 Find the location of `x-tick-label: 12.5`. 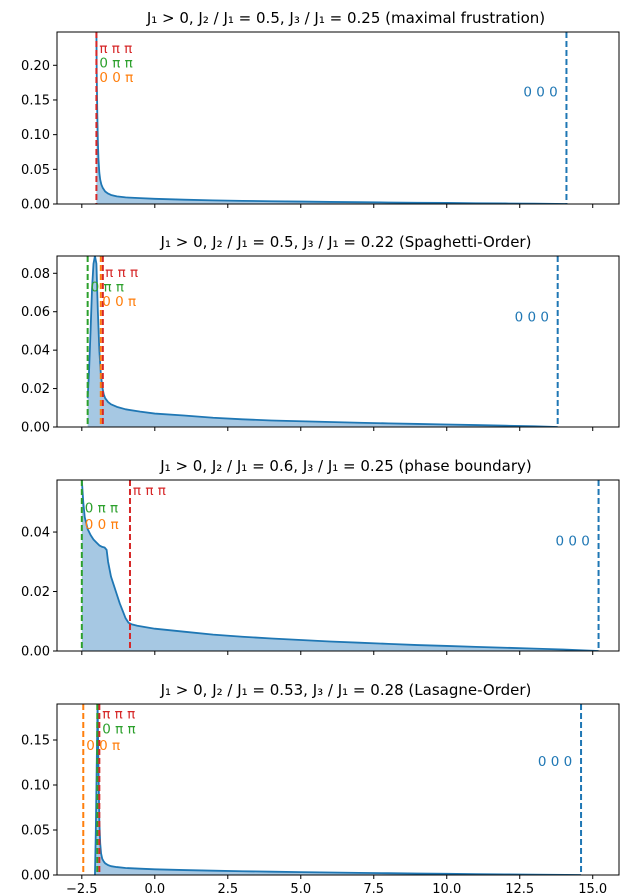

x-tick-label: 12.5 is located at coordinates (519, 889).